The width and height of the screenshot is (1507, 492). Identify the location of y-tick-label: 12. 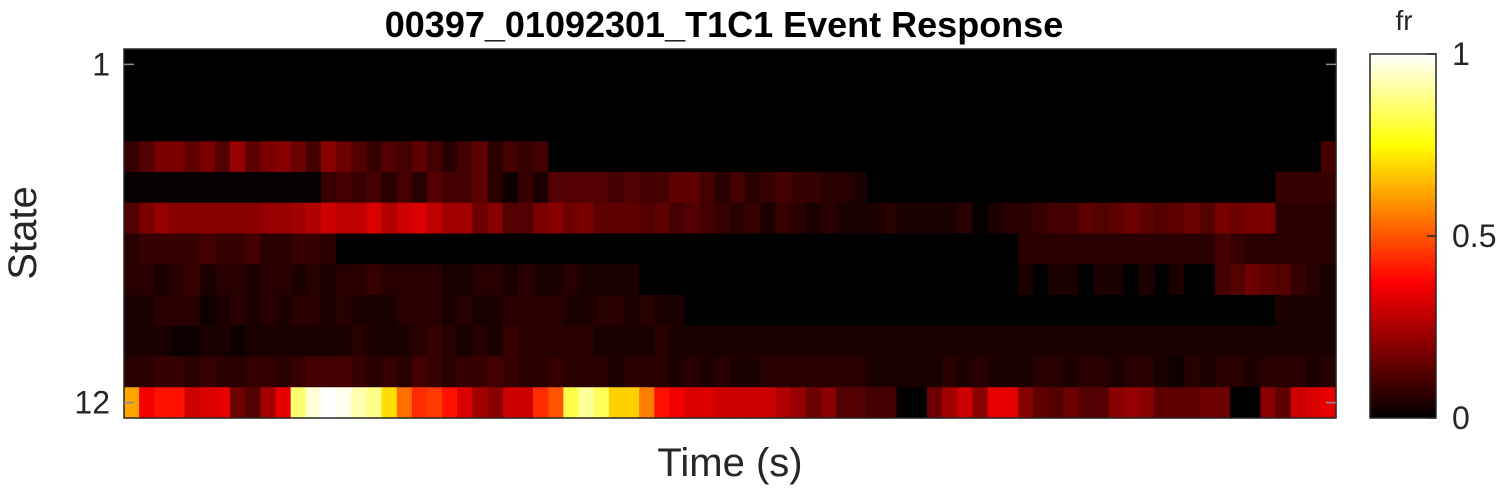
(92, 403).